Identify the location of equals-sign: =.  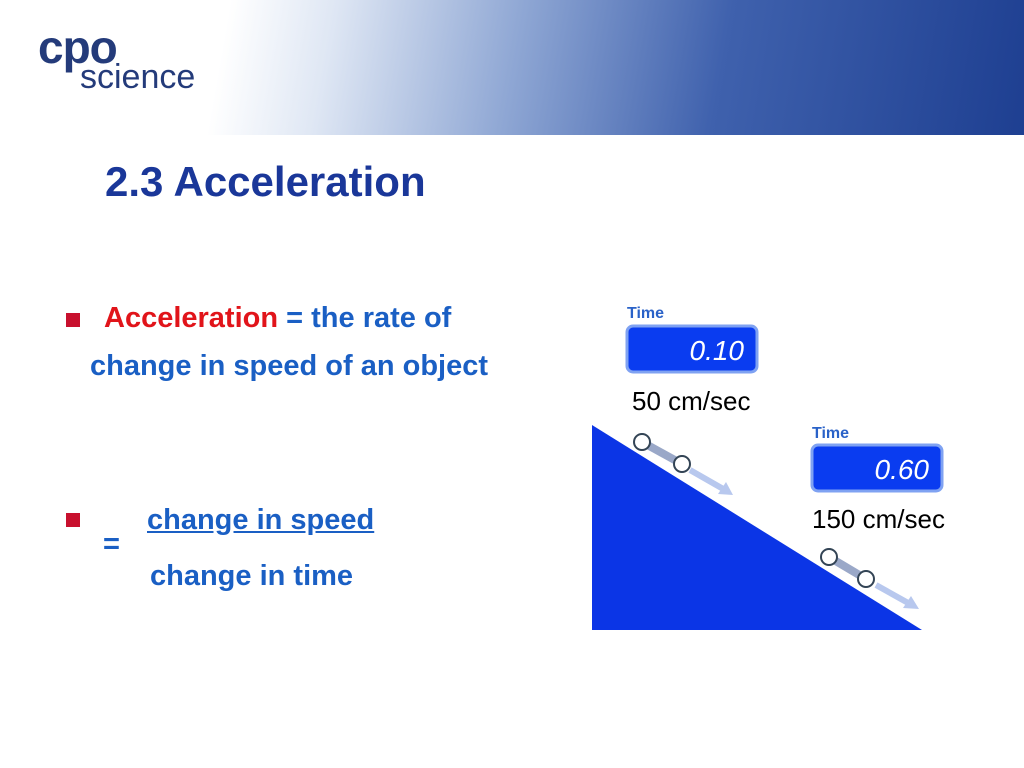
(111, 544).